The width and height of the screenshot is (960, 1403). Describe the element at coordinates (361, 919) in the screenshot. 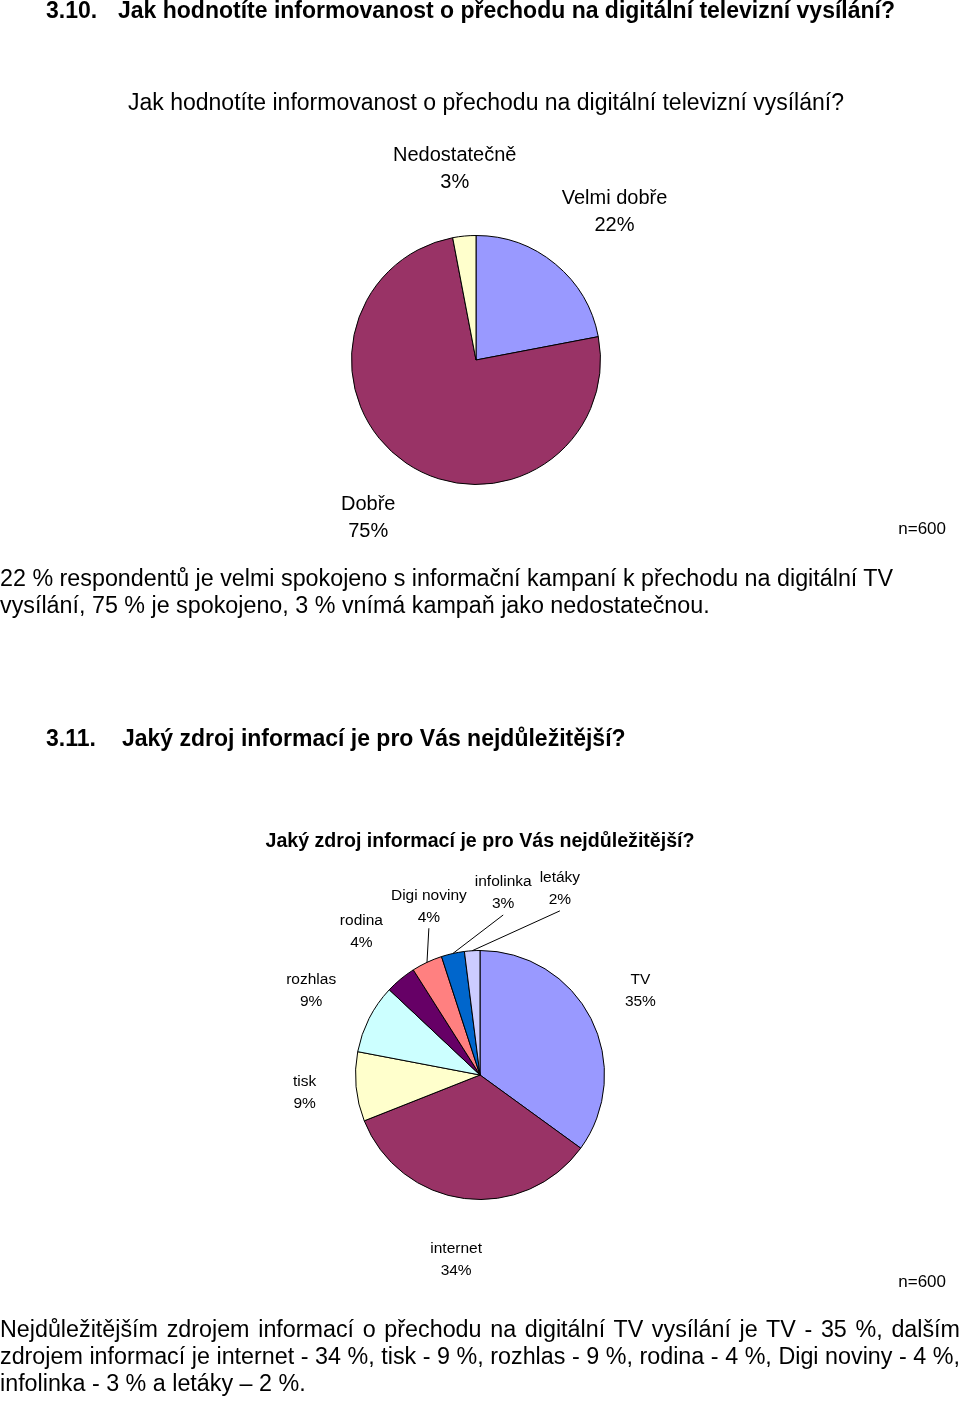

I see `slice-label: rodina` at that location.